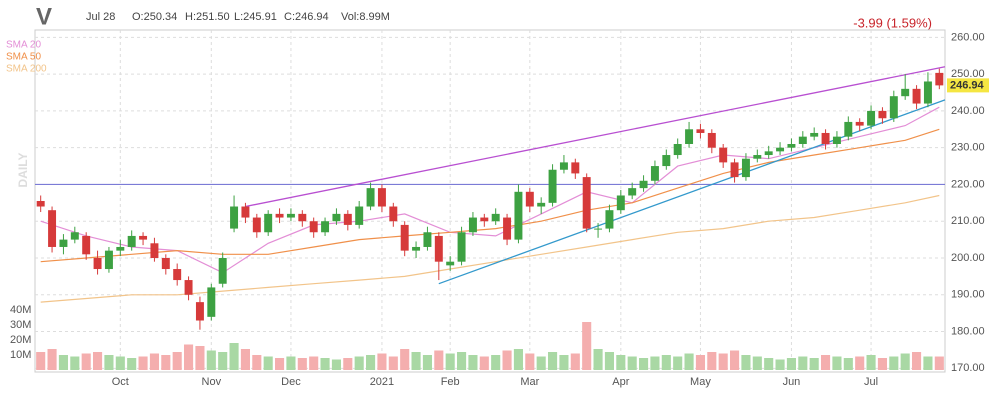 This screenshot has height=400, width=990. I want to click on high: H:251.50, so click(207, 17).